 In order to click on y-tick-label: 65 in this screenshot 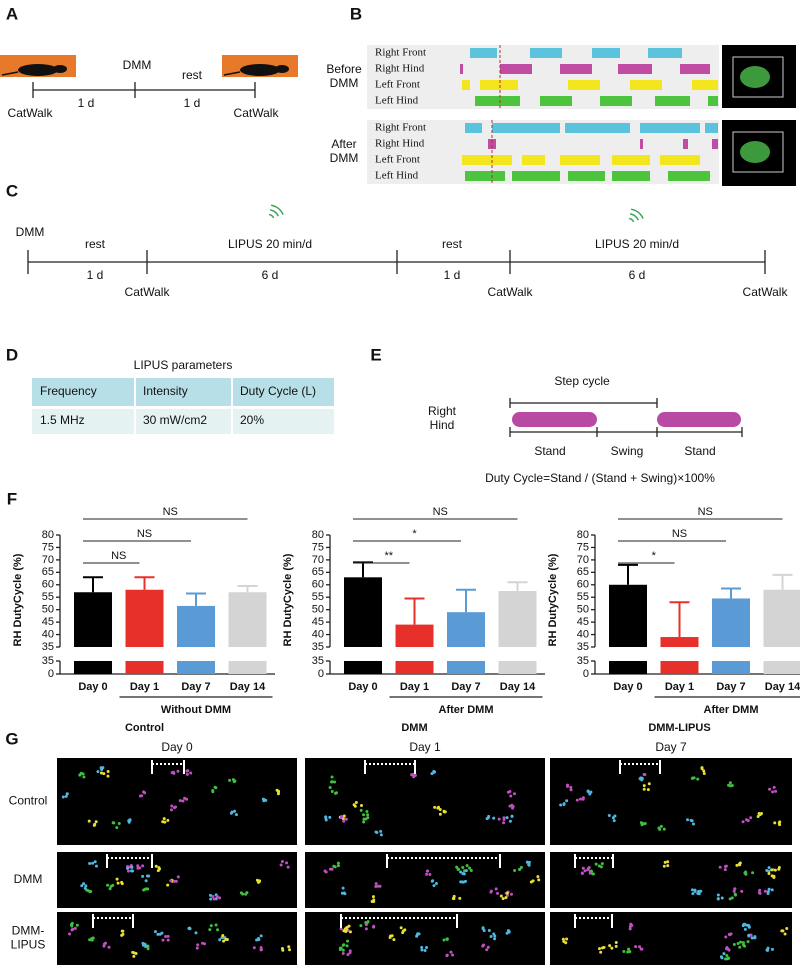, I will do `click(318, 572)`.